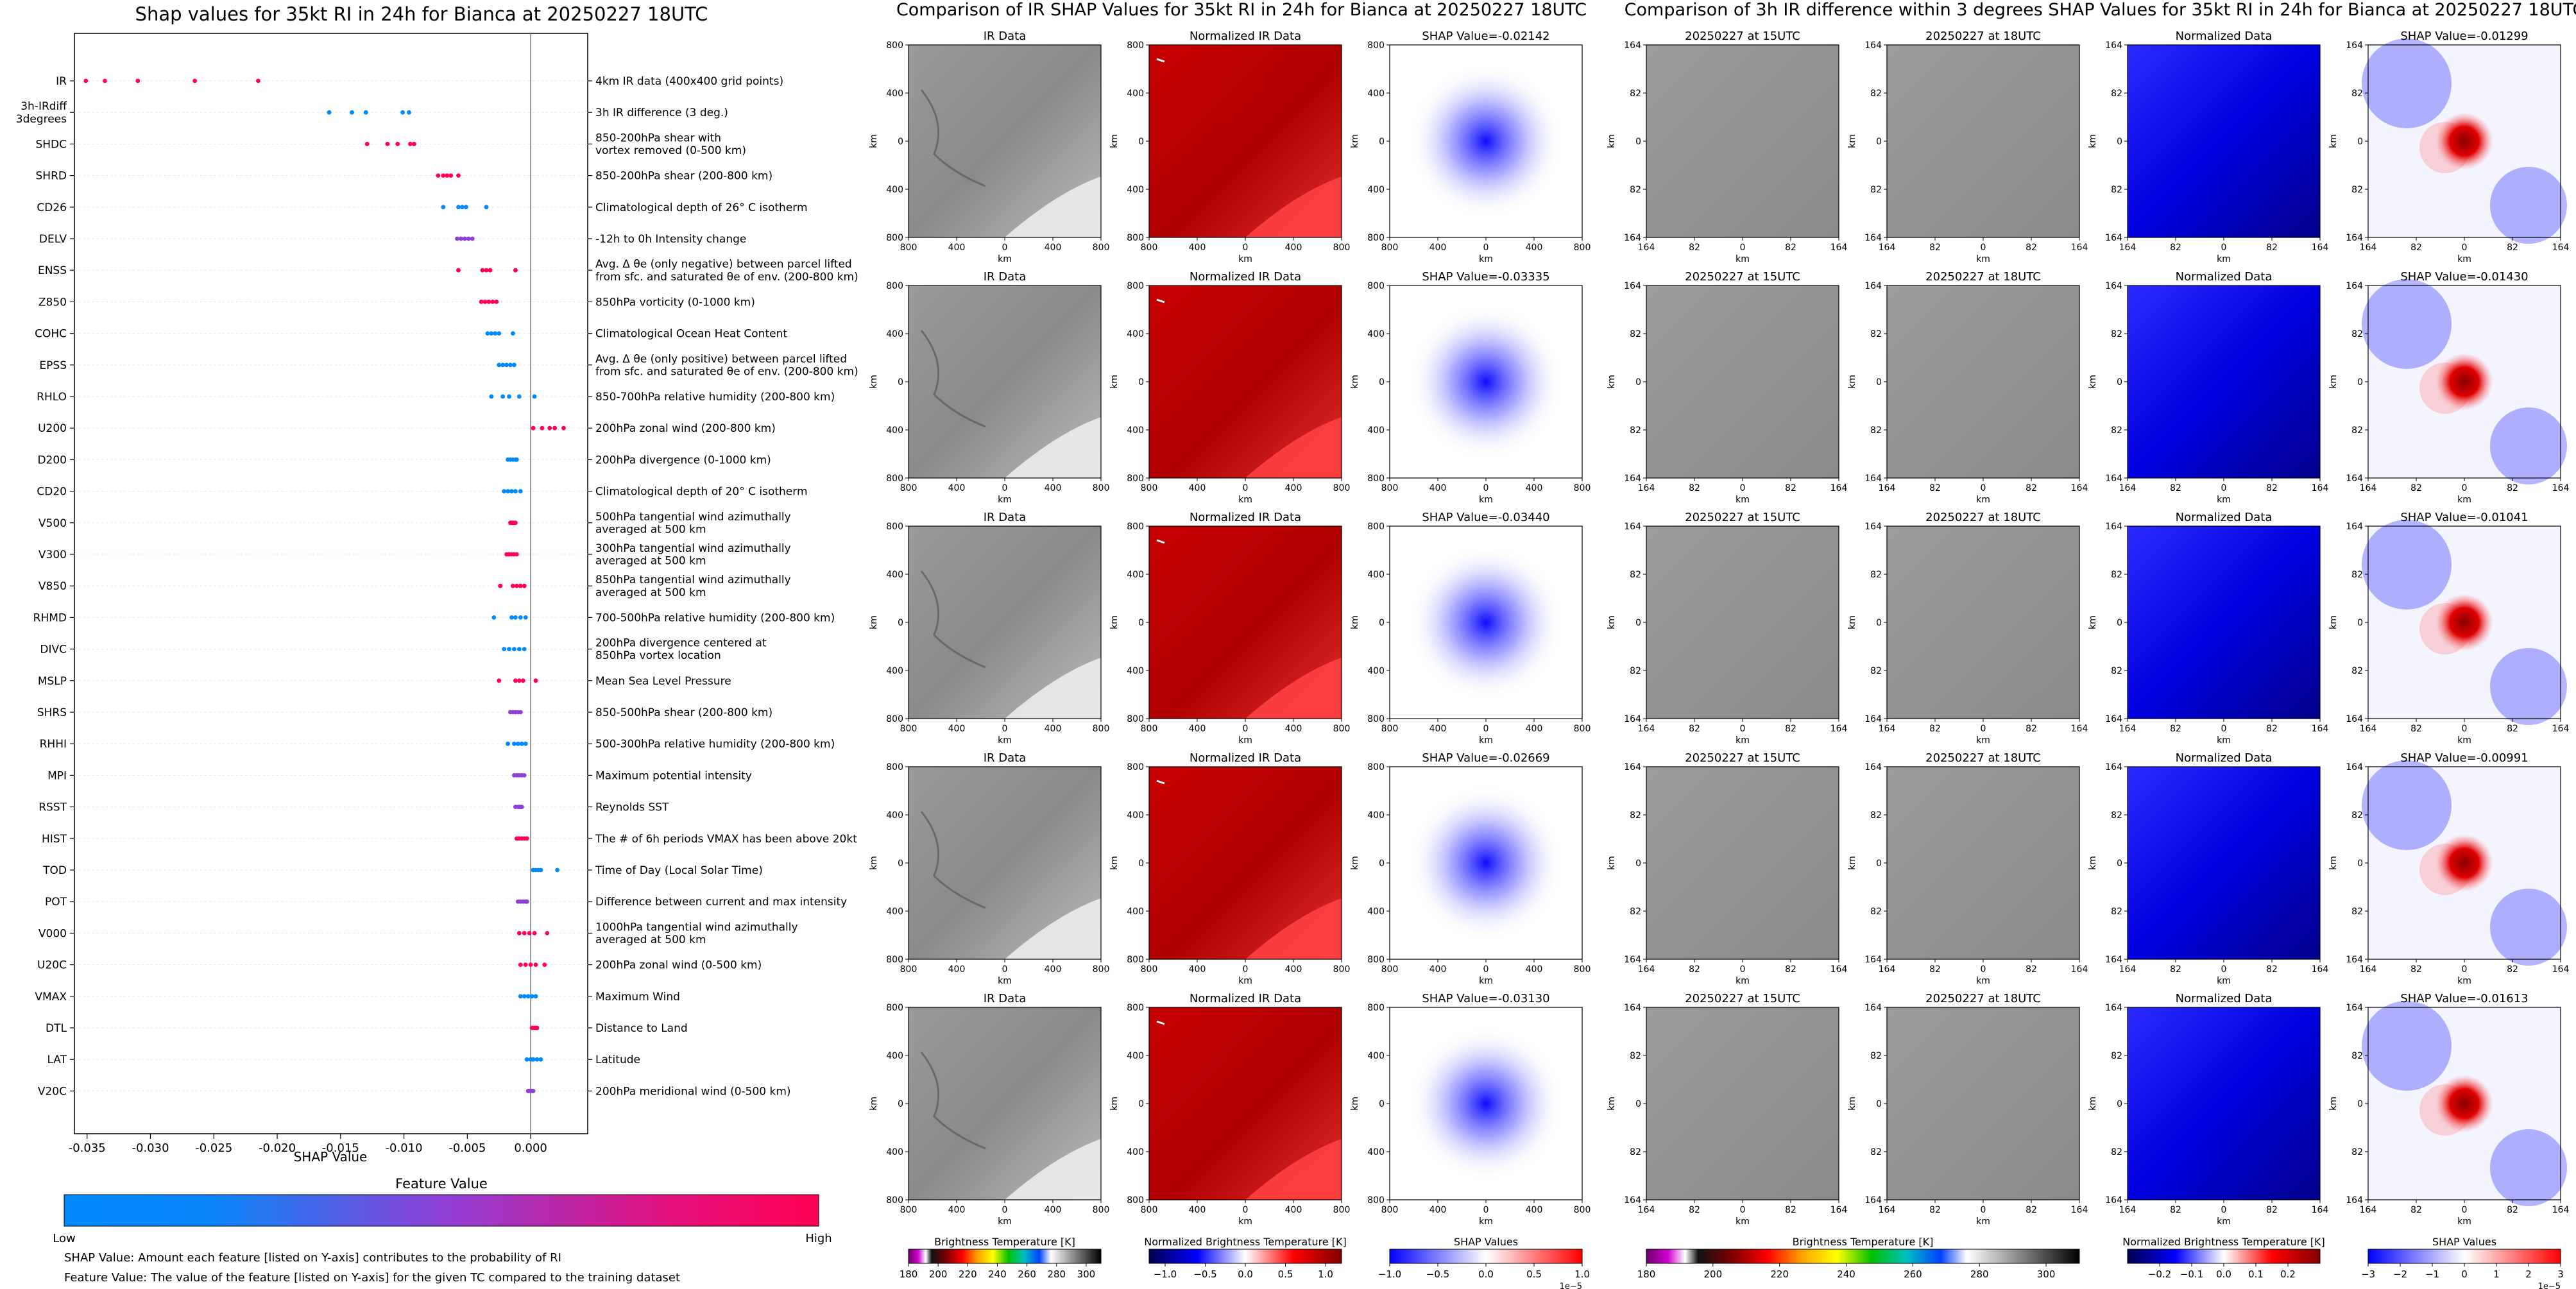 The image size is (2576, 1289). What do you see at coordinates (1743, 998) in the screenshot?
I see `panel-title: 20250227 at 15UTC` at bounding box center [1743, 998].